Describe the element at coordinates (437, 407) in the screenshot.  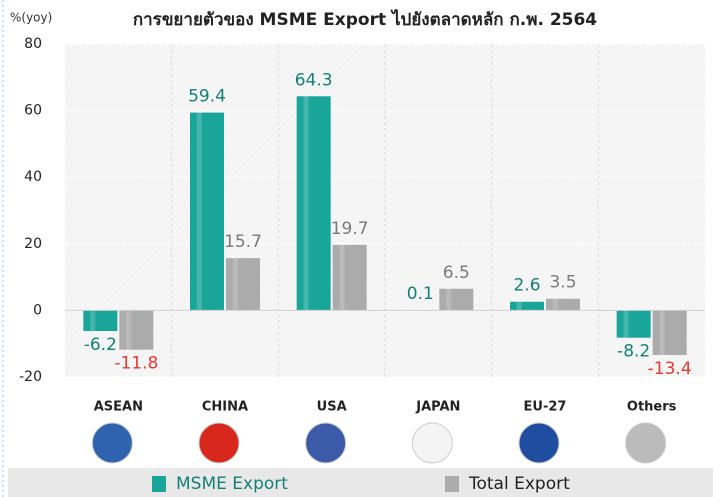
I see `x-tick-label: JAPAN` at that location.